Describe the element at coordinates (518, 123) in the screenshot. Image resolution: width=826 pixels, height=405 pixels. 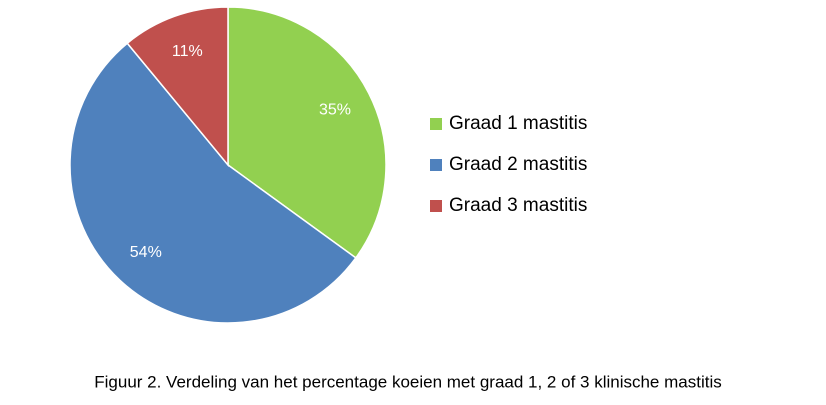
I see `legend-label: Graad 1 mastitis` at that location.